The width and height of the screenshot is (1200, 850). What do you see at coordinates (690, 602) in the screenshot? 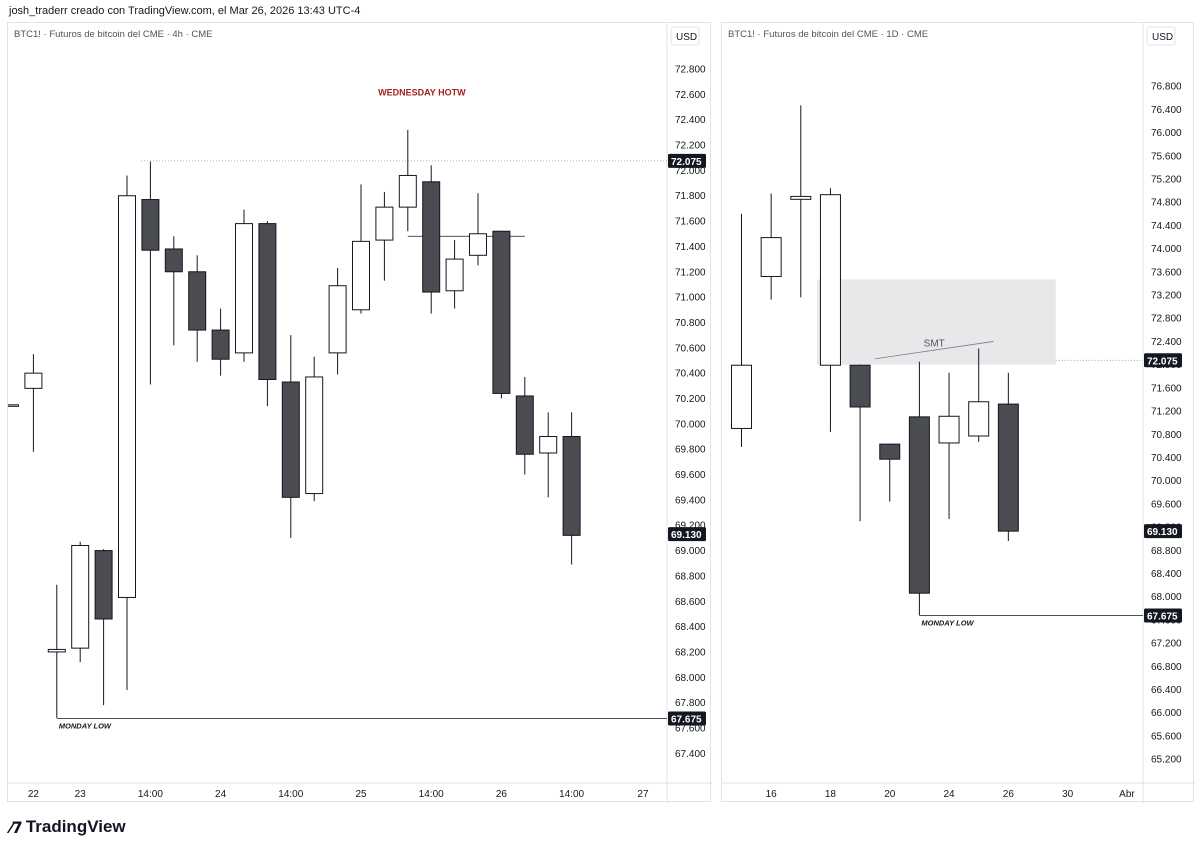
I see `y-tick-label: 68.600` at bounding box center [690, 602].